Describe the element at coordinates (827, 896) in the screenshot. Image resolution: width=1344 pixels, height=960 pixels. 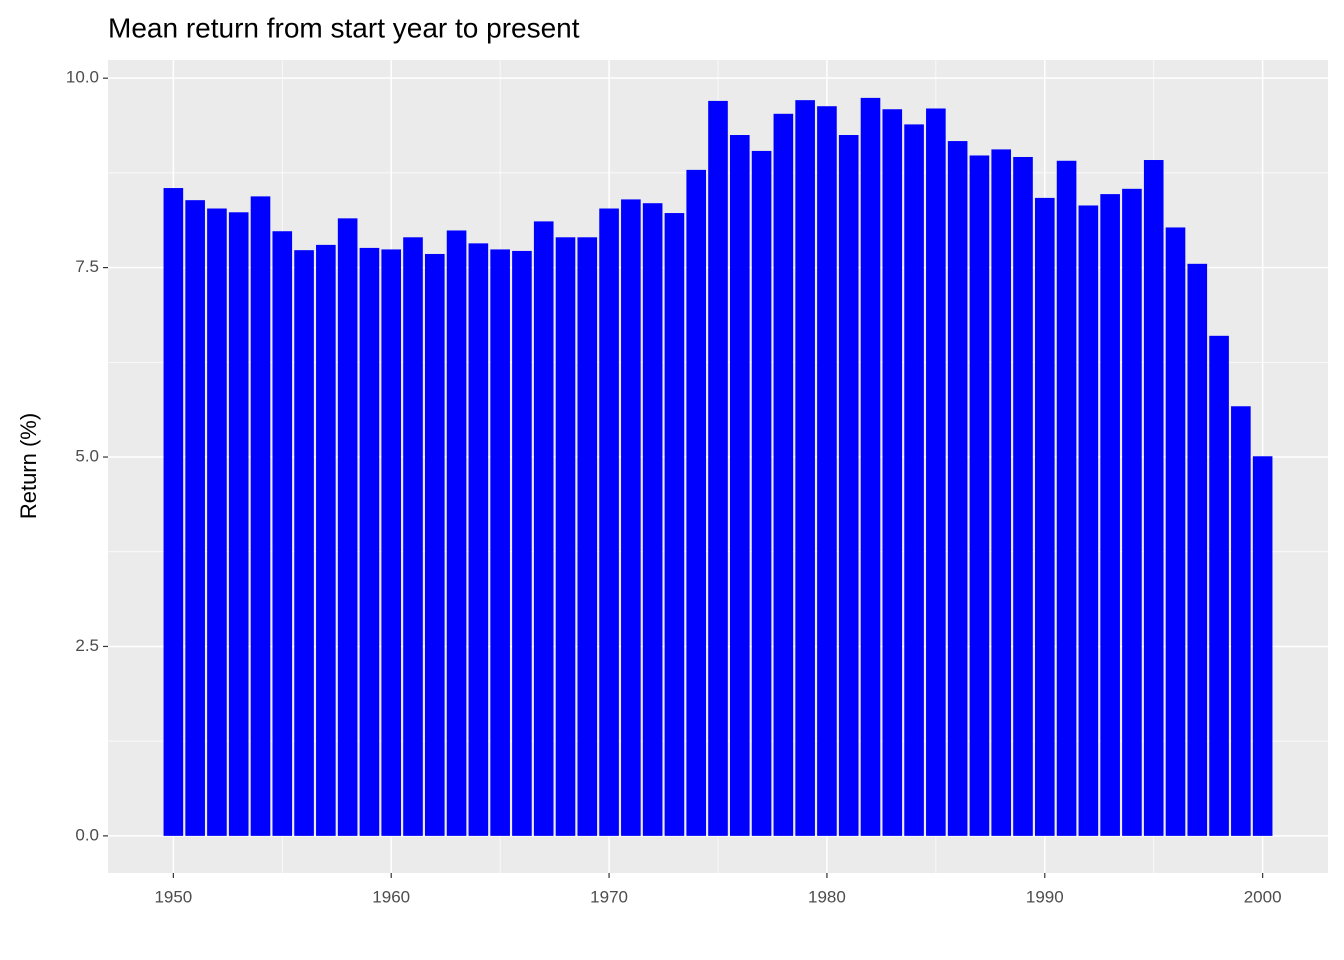
I see `x-tick-label: 1980` at that location.